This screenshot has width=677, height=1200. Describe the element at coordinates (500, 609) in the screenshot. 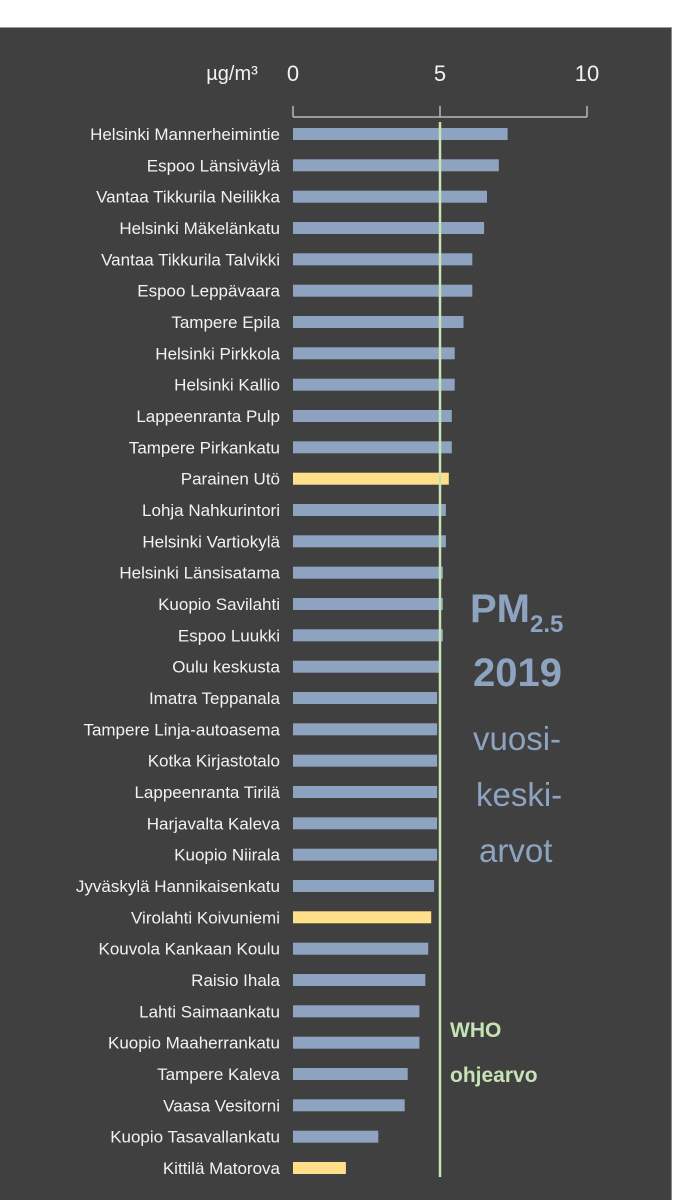

I see `title-pm-main: PM` at that location.